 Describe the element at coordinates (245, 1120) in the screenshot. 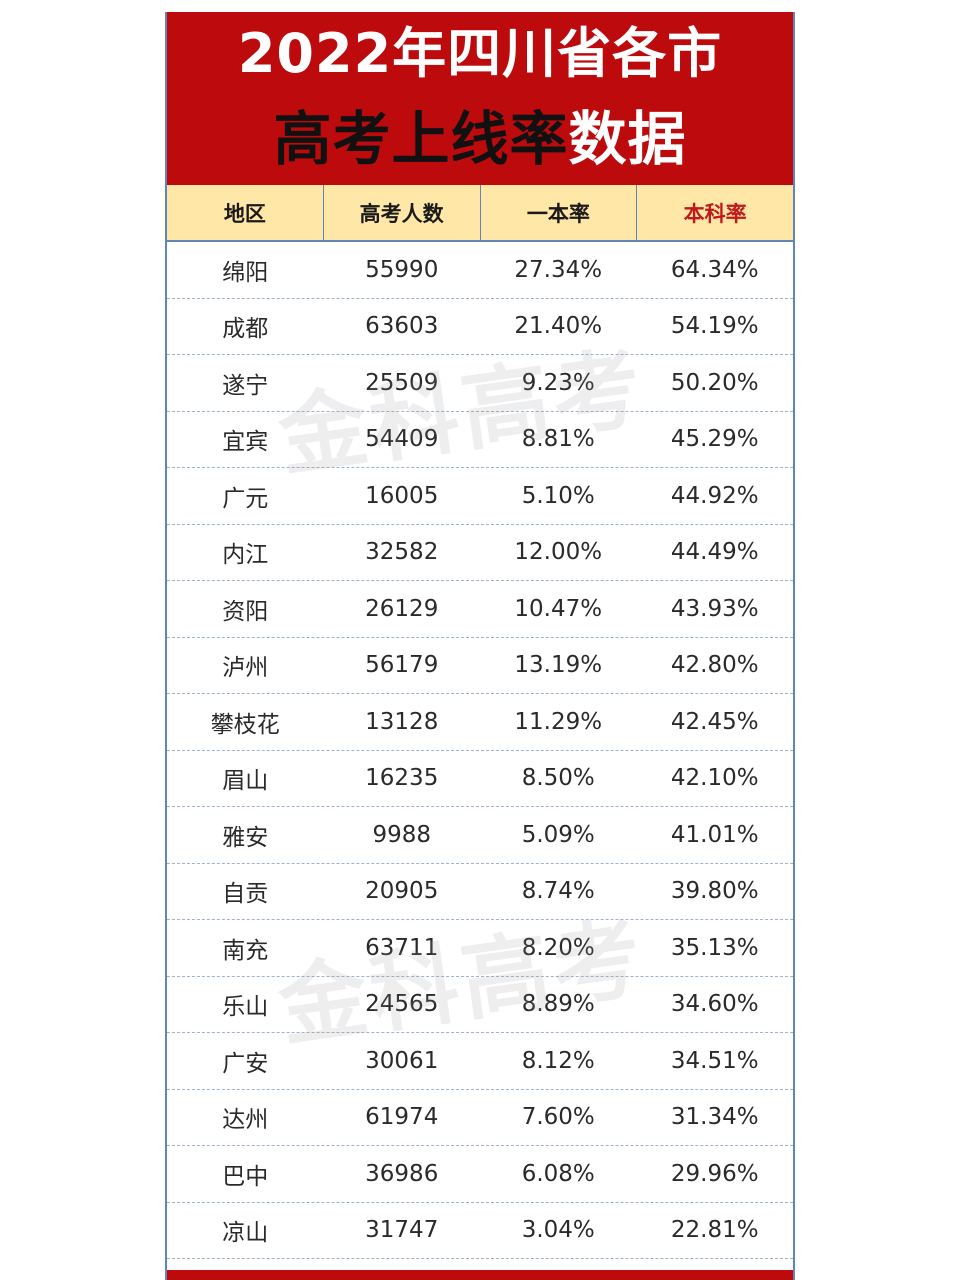

I see `cell-region: 达州` at that location.